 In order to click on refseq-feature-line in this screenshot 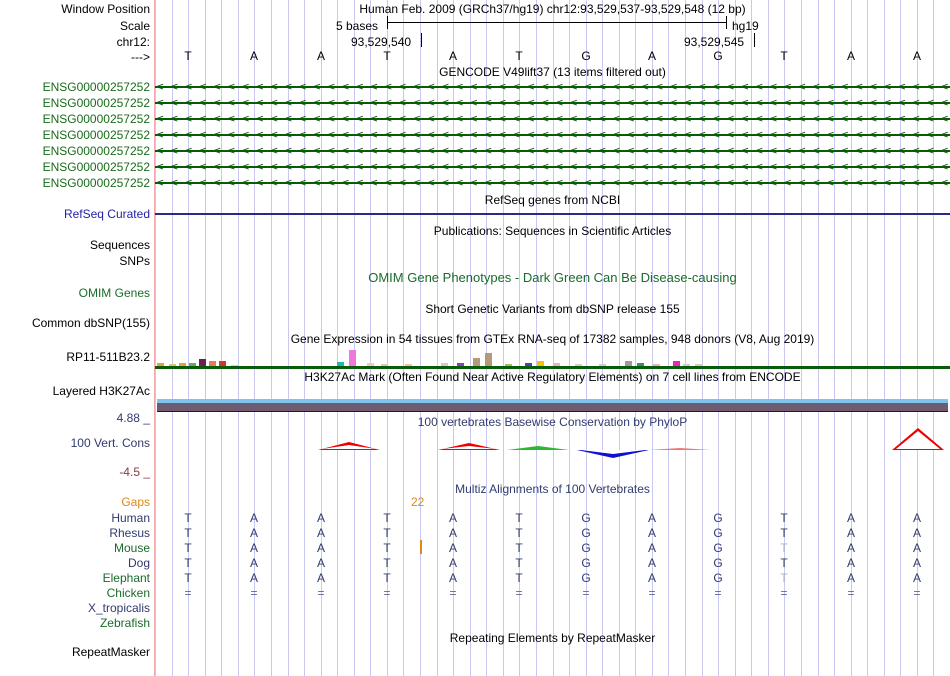, I will do `click(552, 214)`.